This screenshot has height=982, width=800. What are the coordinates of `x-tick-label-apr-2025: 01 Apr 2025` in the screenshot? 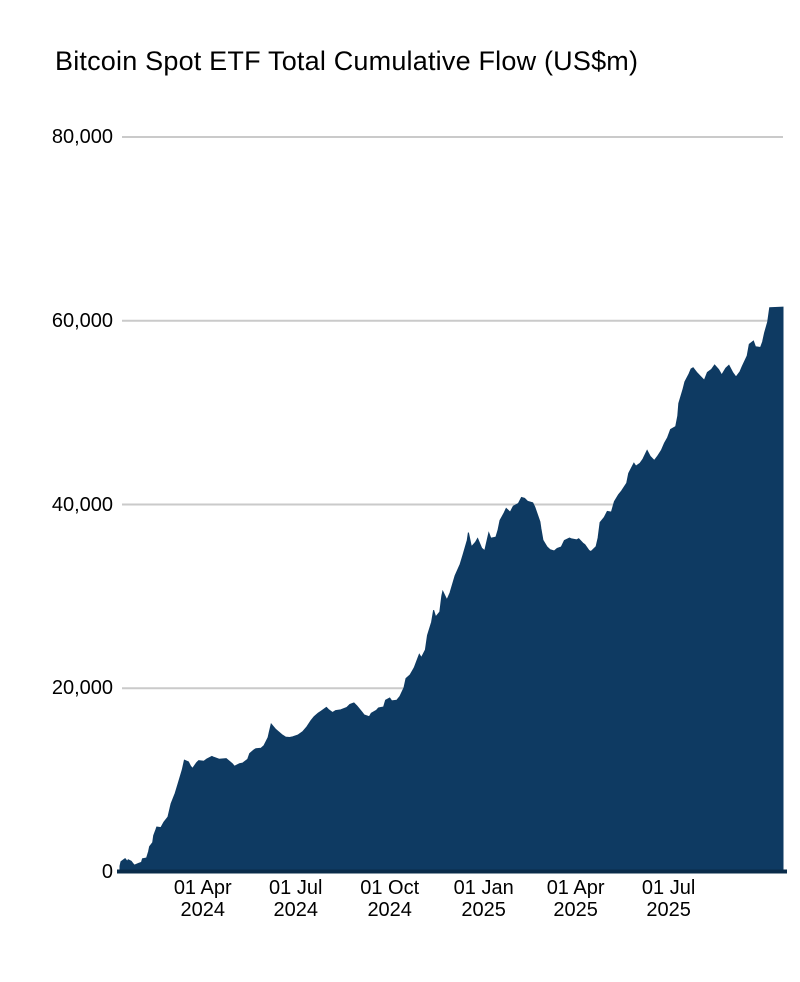 It's located at (576, 899).